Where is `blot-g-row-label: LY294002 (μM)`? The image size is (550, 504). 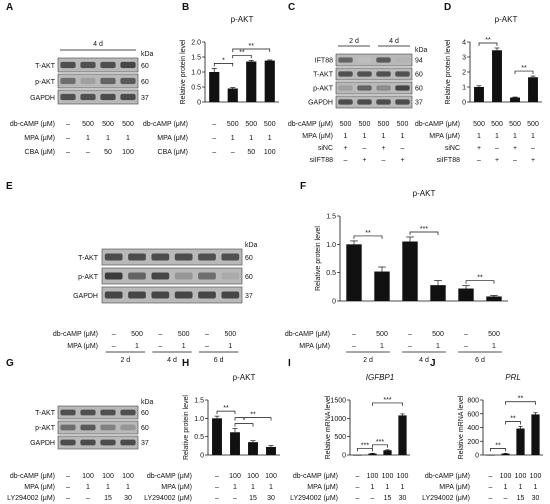 blot-g-row-label: LY294002 (μM) is located at coordinates (31, 498).